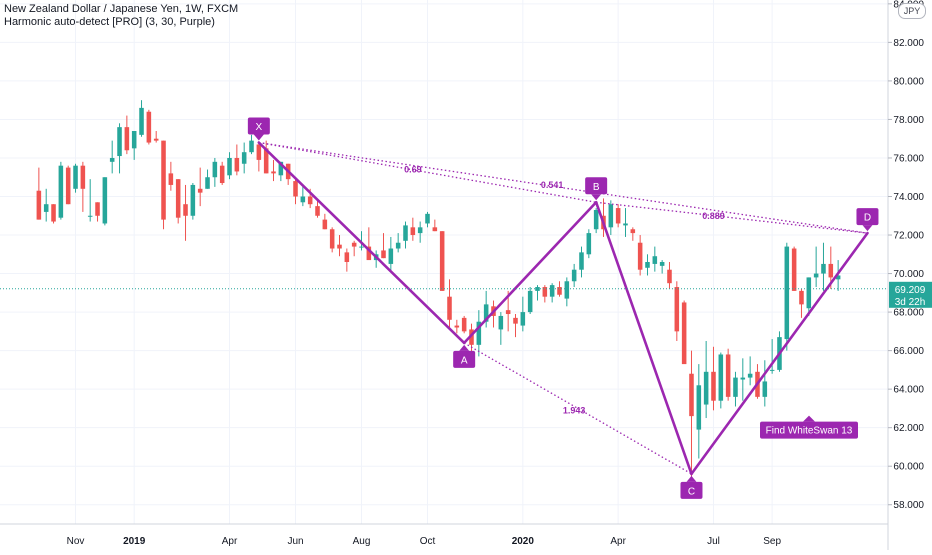 Image resolution: width=932 pixels, height=555 pixels. What do you see at coordinates (530, 272) in the screenshot?
I see `pattern-leg-ab` at bounding box center [530, 272].